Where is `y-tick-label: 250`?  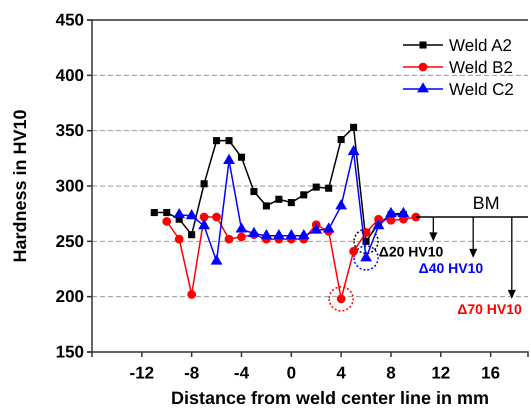 y-tick-label: 250 is located at coordinates (70, 241).